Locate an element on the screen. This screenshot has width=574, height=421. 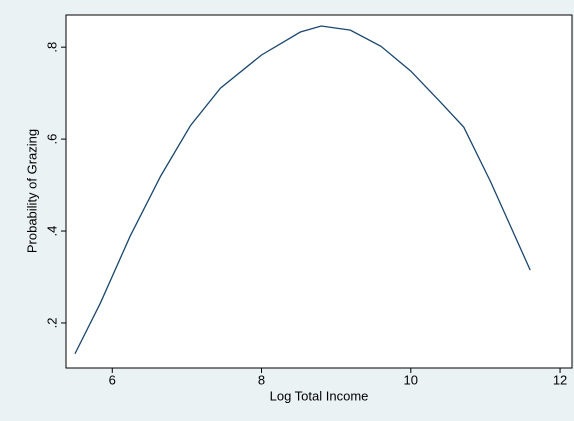
y-tick-label: .2 is located at coordinates (51, 323).